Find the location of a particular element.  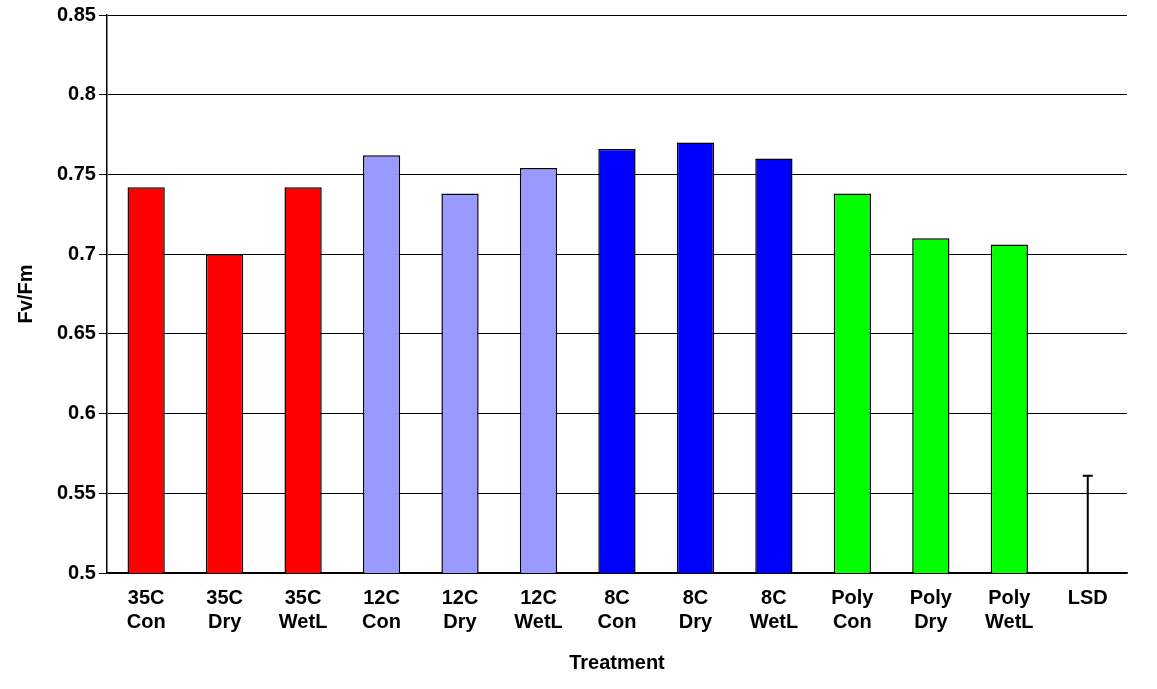

x-axis-title: Treatment is located at coordinates (617, 661).